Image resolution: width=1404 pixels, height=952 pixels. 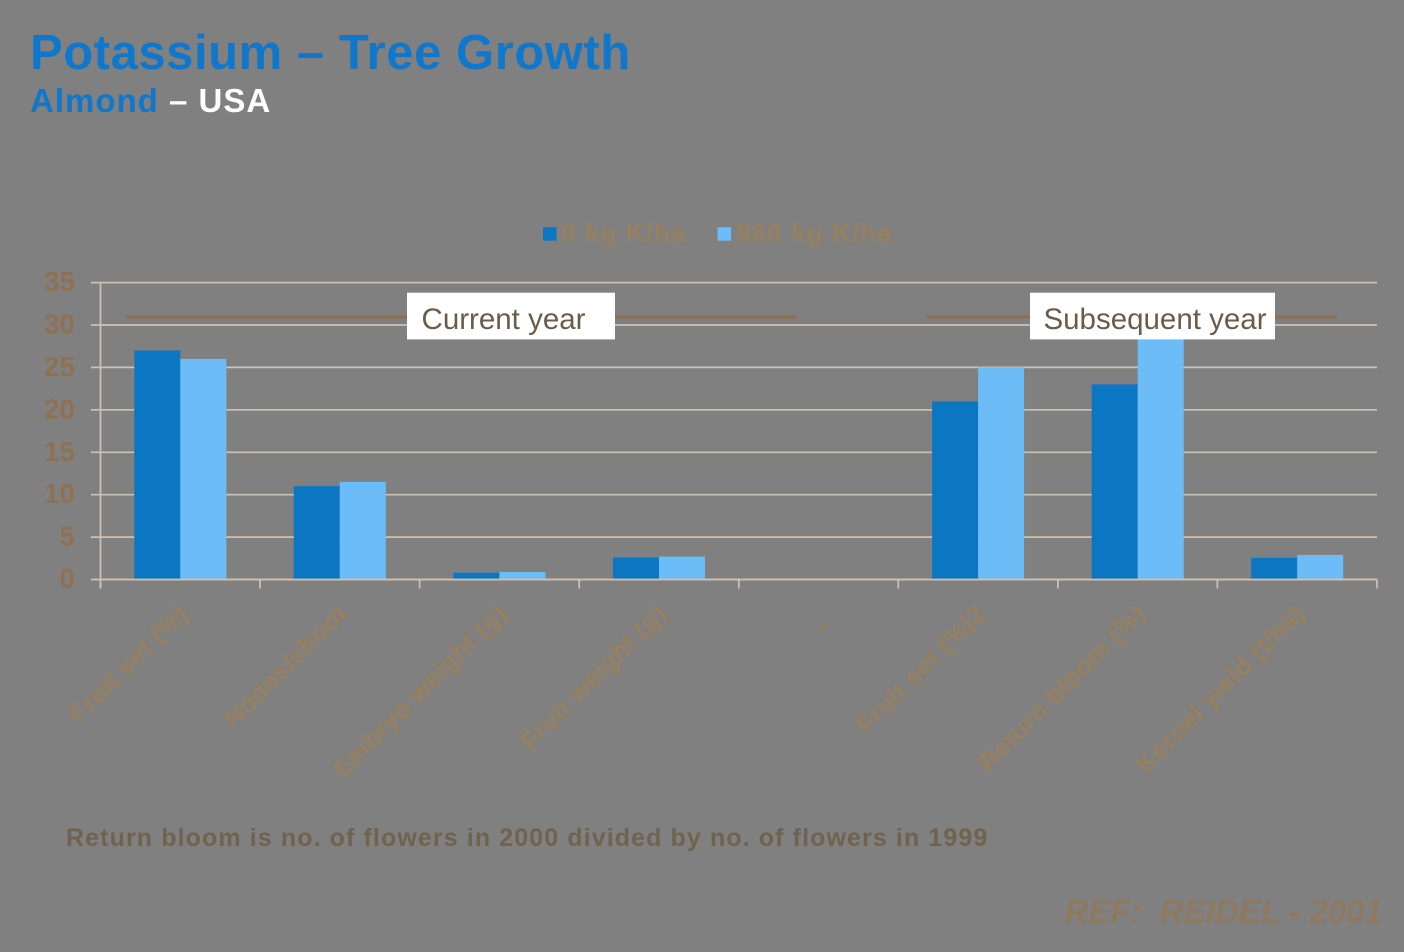 What do you see at coordinates (814, 233) in the screenshot?
I see `svg-text: 960 kg K/ha` at bounding box center [814, 233].